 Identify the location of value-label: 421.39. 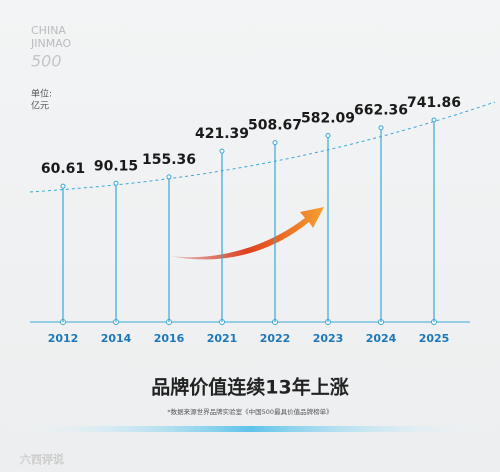
(222, 134).